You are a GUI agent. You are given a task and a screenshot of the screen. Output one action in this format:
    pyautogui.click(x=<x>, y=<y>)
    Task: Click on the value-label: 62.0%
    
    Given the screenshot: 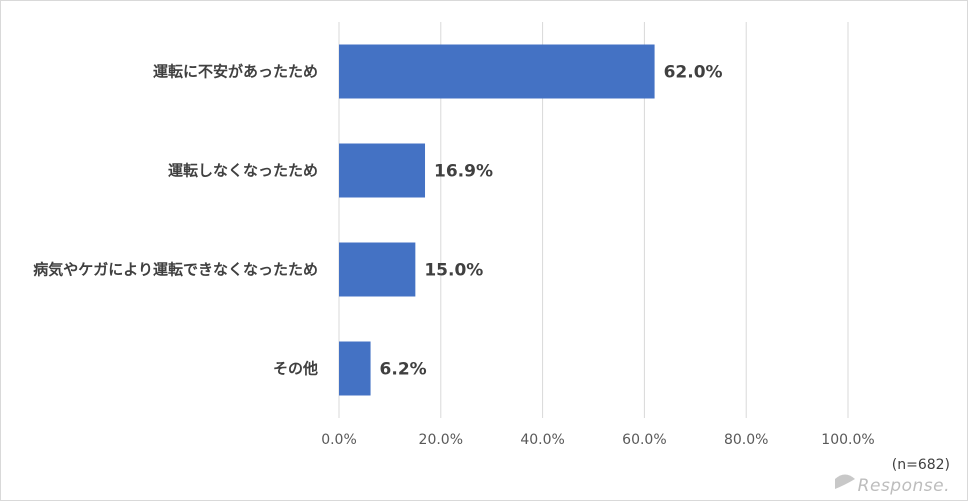 What is the action you would take?
    pyautogui.click(x=693, y=73)
    